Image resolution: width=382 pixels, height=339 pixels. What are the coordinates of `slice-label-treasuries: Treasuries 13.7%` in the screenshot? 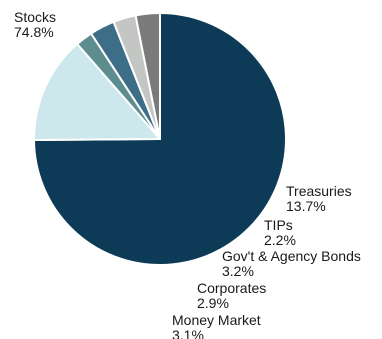 It's located at (319, 199).